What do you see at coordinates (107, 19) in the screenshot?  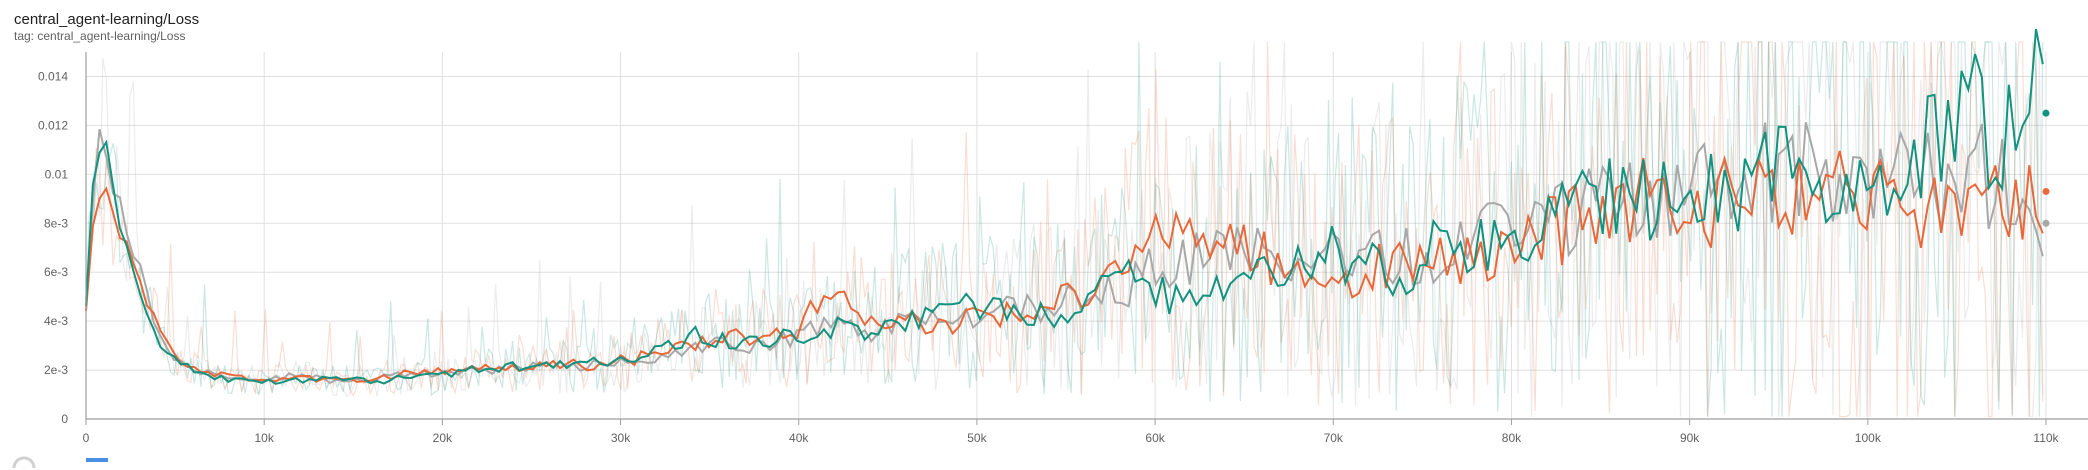 I see `chart-title: central_agent-learning/Loss` at bounding box center [107, 19].